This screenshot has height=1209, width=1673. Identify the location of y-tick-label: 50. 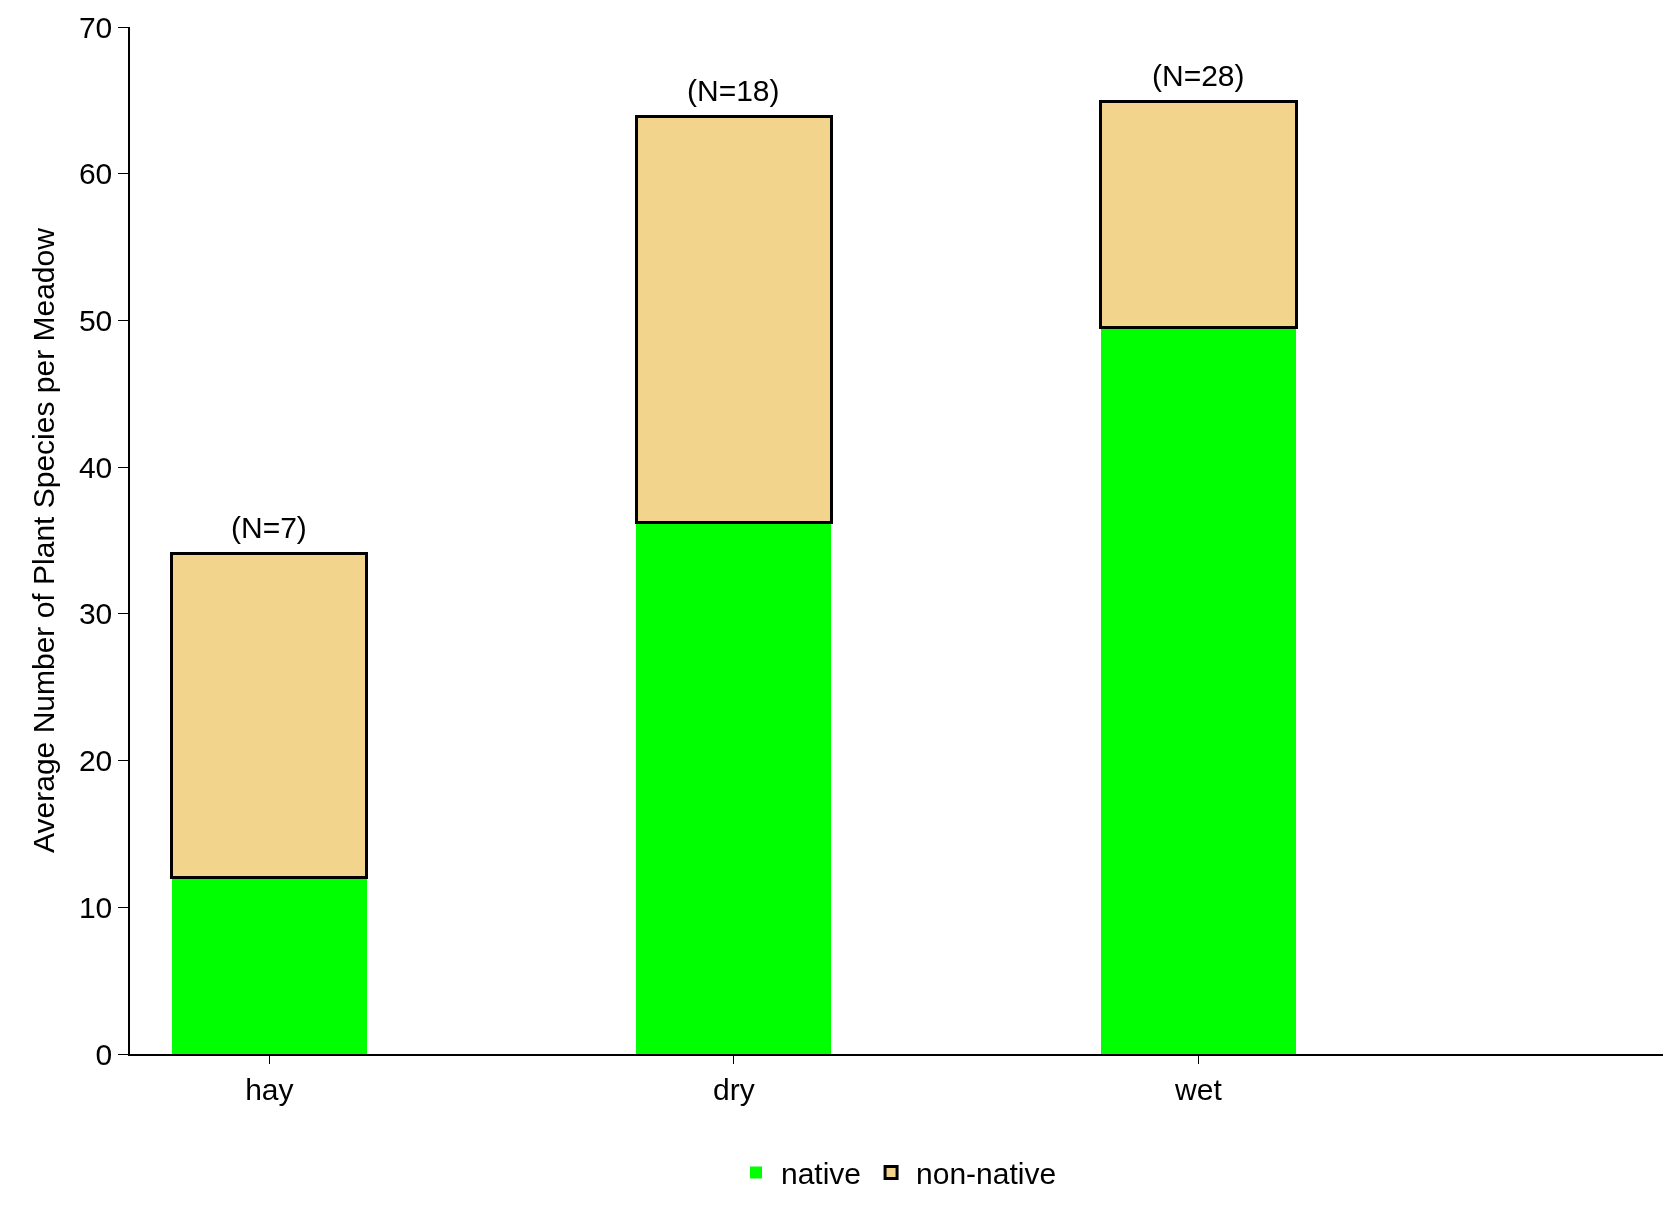
(95, 320).